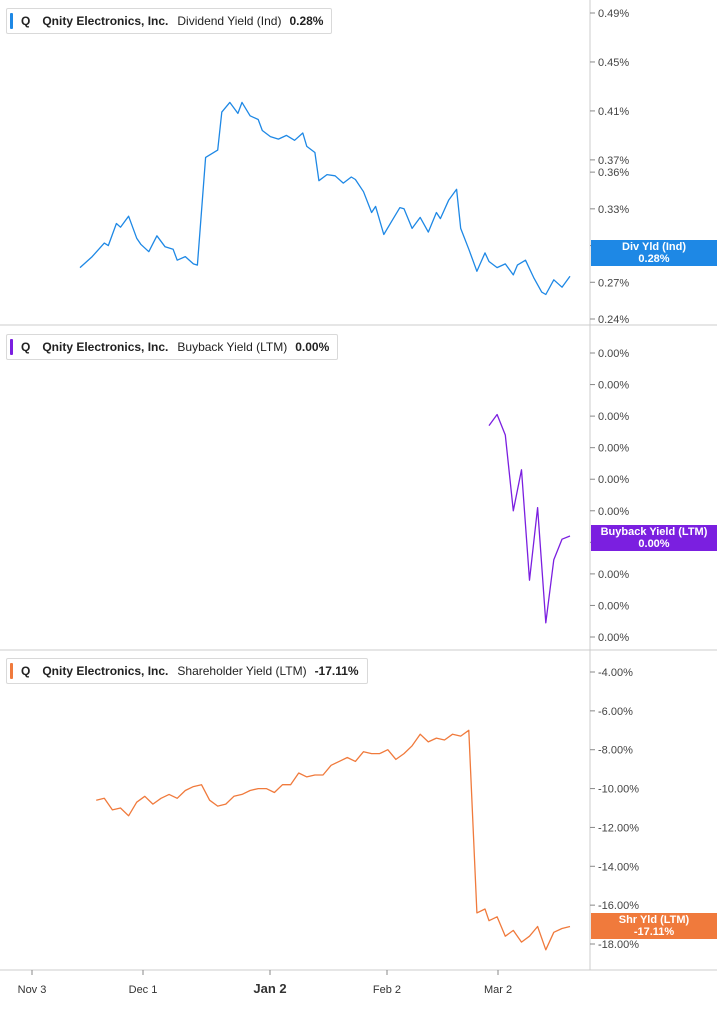 The width and height of the screenshot is (717, 1010). I want to click on last-value-badge-dividend: Div Yld (Ind) 0.28%, so click(654, 253).